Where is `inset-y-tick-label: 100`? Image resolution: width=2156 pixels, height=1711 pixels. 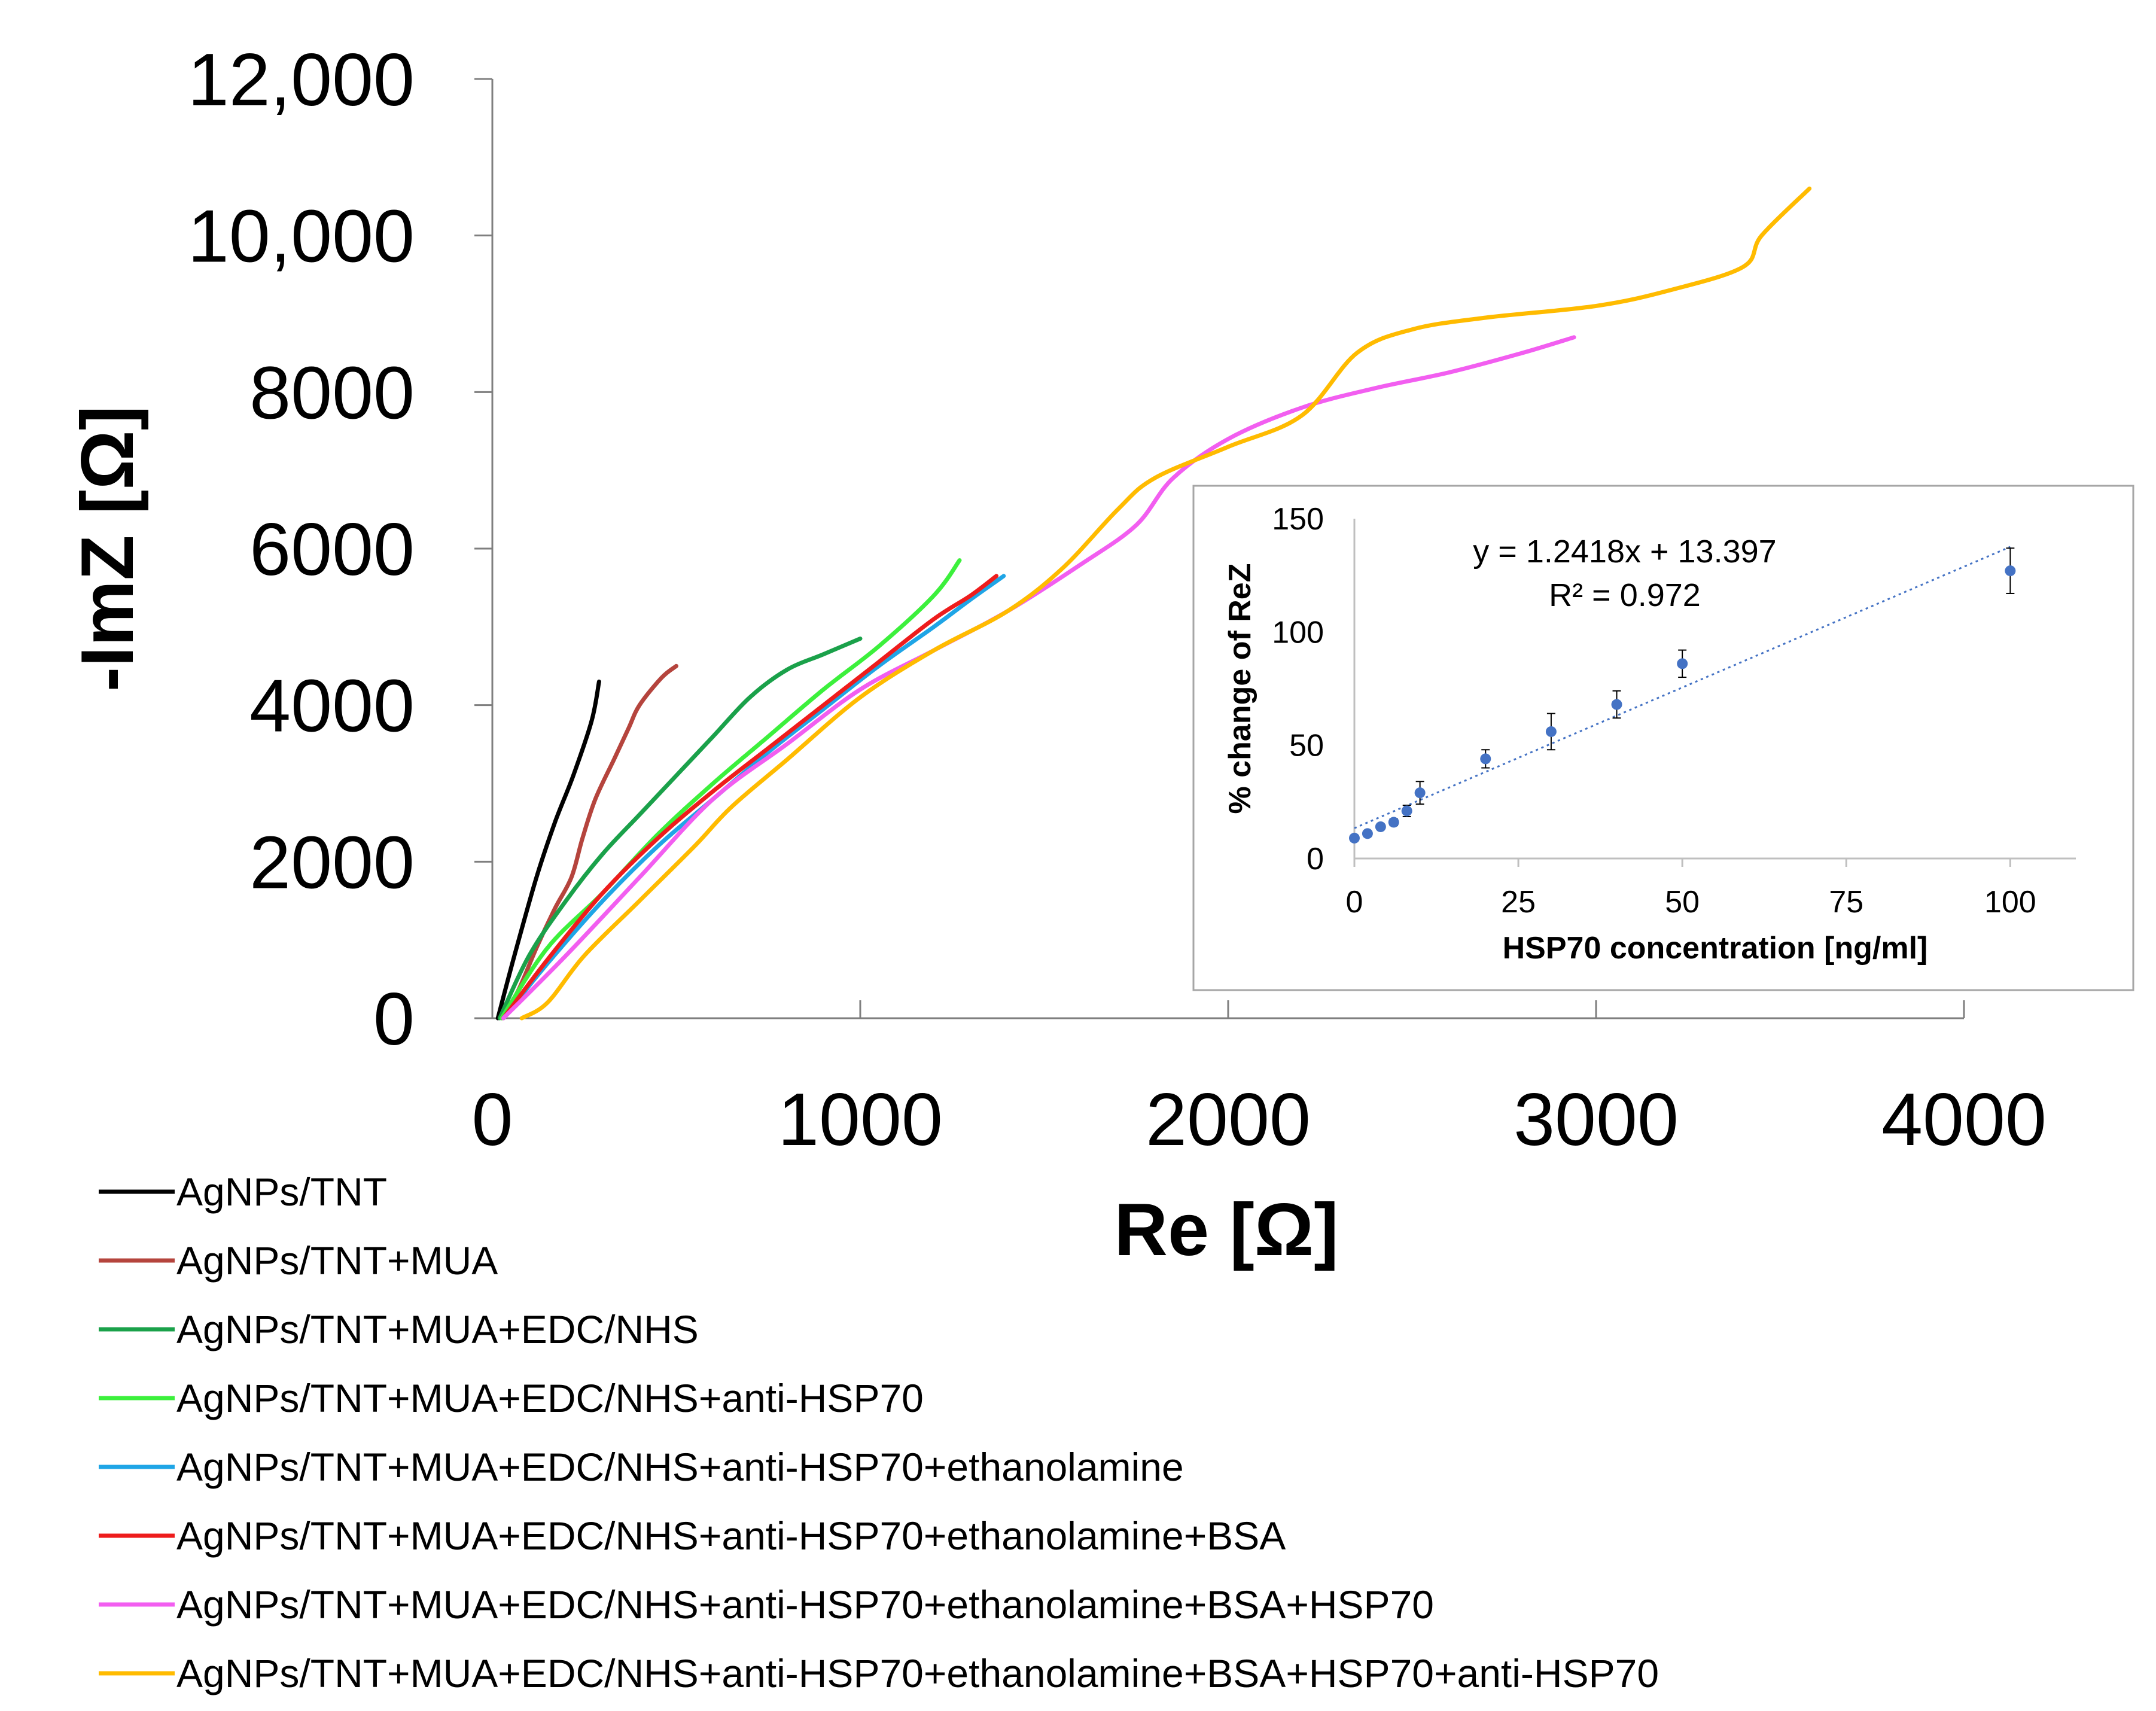 inset-y-tick-label: 100 is located at coordinates (1298, 632).